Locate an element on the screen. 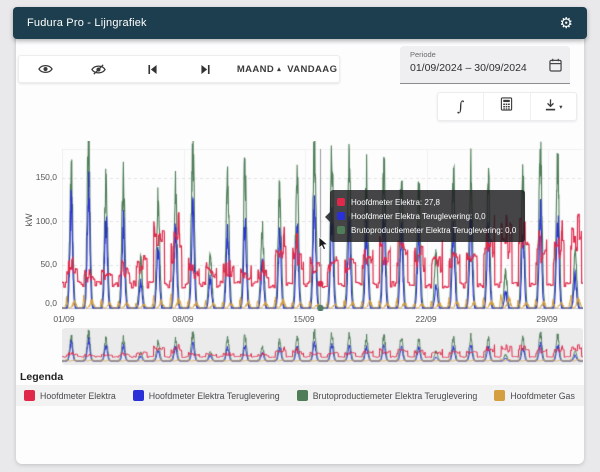  eye-off-icon is located at coordinates (99, 69).